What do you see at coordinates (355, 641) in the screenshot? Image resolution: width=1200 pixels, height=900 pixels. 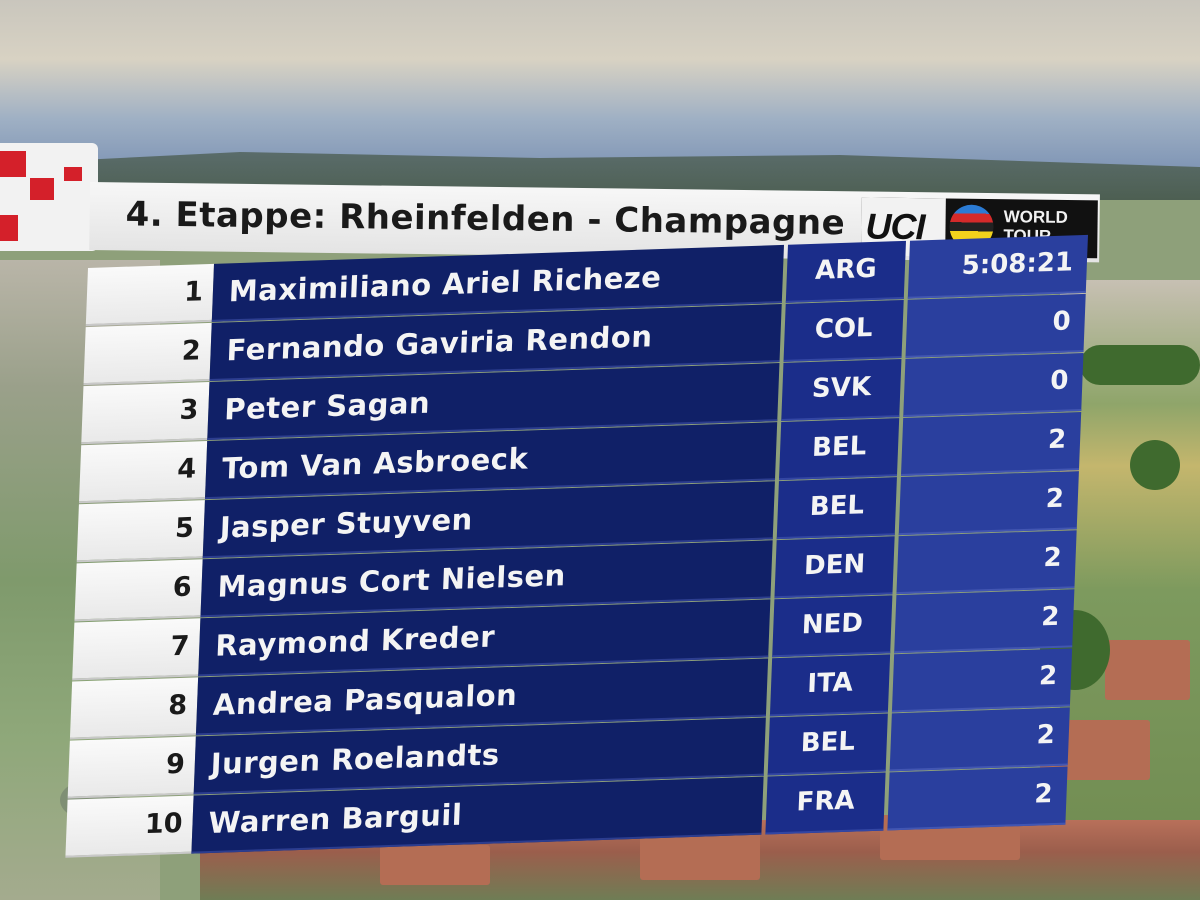 I see `rider-name: Raymond Kreder` at bounding box center [355, 641].